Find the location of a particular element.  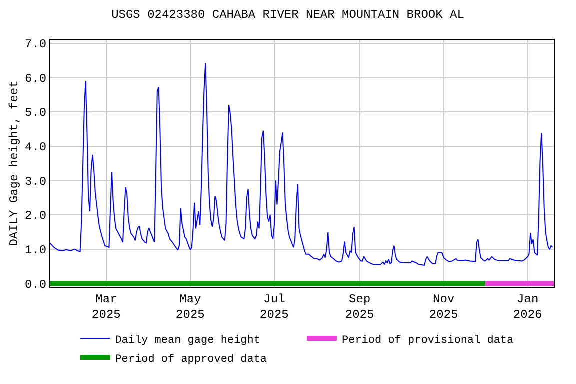

y-tick-label: 7.0 is located at coordinates (35, 45).